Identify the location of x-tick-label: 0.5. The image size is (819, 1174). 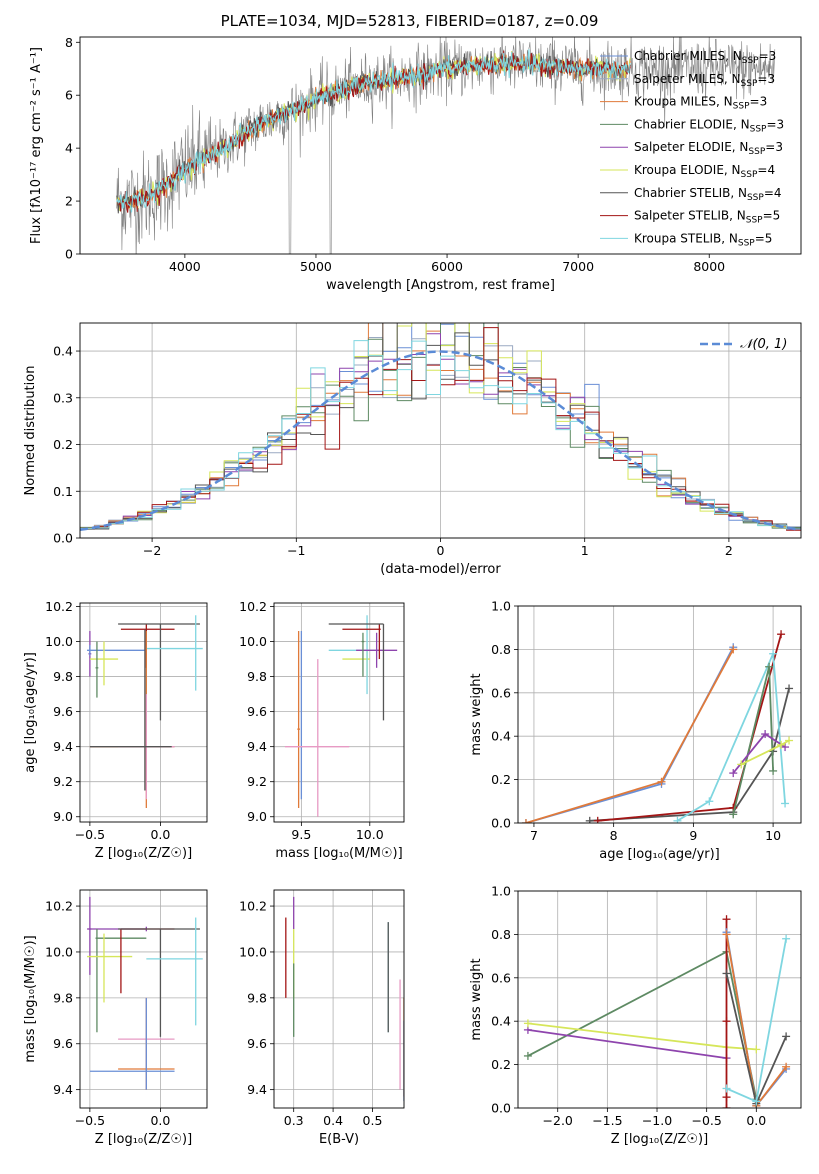
(373, 1120).